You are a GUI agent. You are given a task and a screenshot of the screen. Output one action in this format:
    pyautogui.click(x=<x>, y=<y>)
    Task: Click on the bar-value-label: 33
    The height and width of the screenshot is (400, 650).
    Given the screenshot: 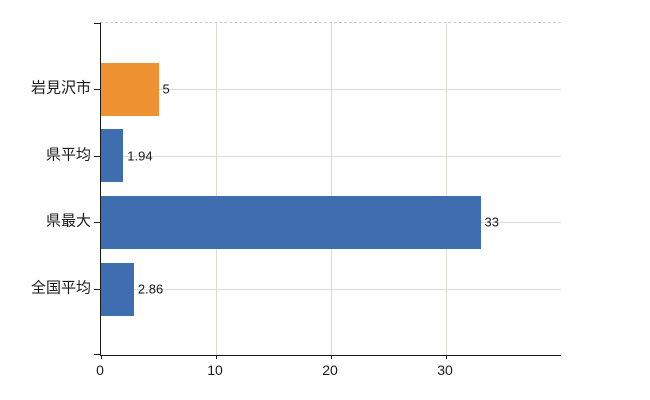 What is the action you would take?
    pyautogui.click(x=491, y=222)
    